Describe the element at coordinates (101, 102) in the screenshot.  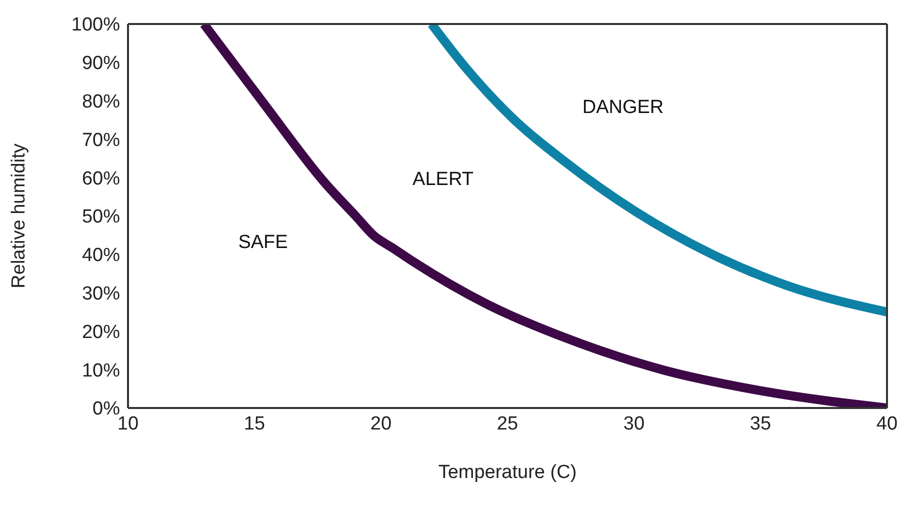
I see `y-tick-label: 80%` at that location.